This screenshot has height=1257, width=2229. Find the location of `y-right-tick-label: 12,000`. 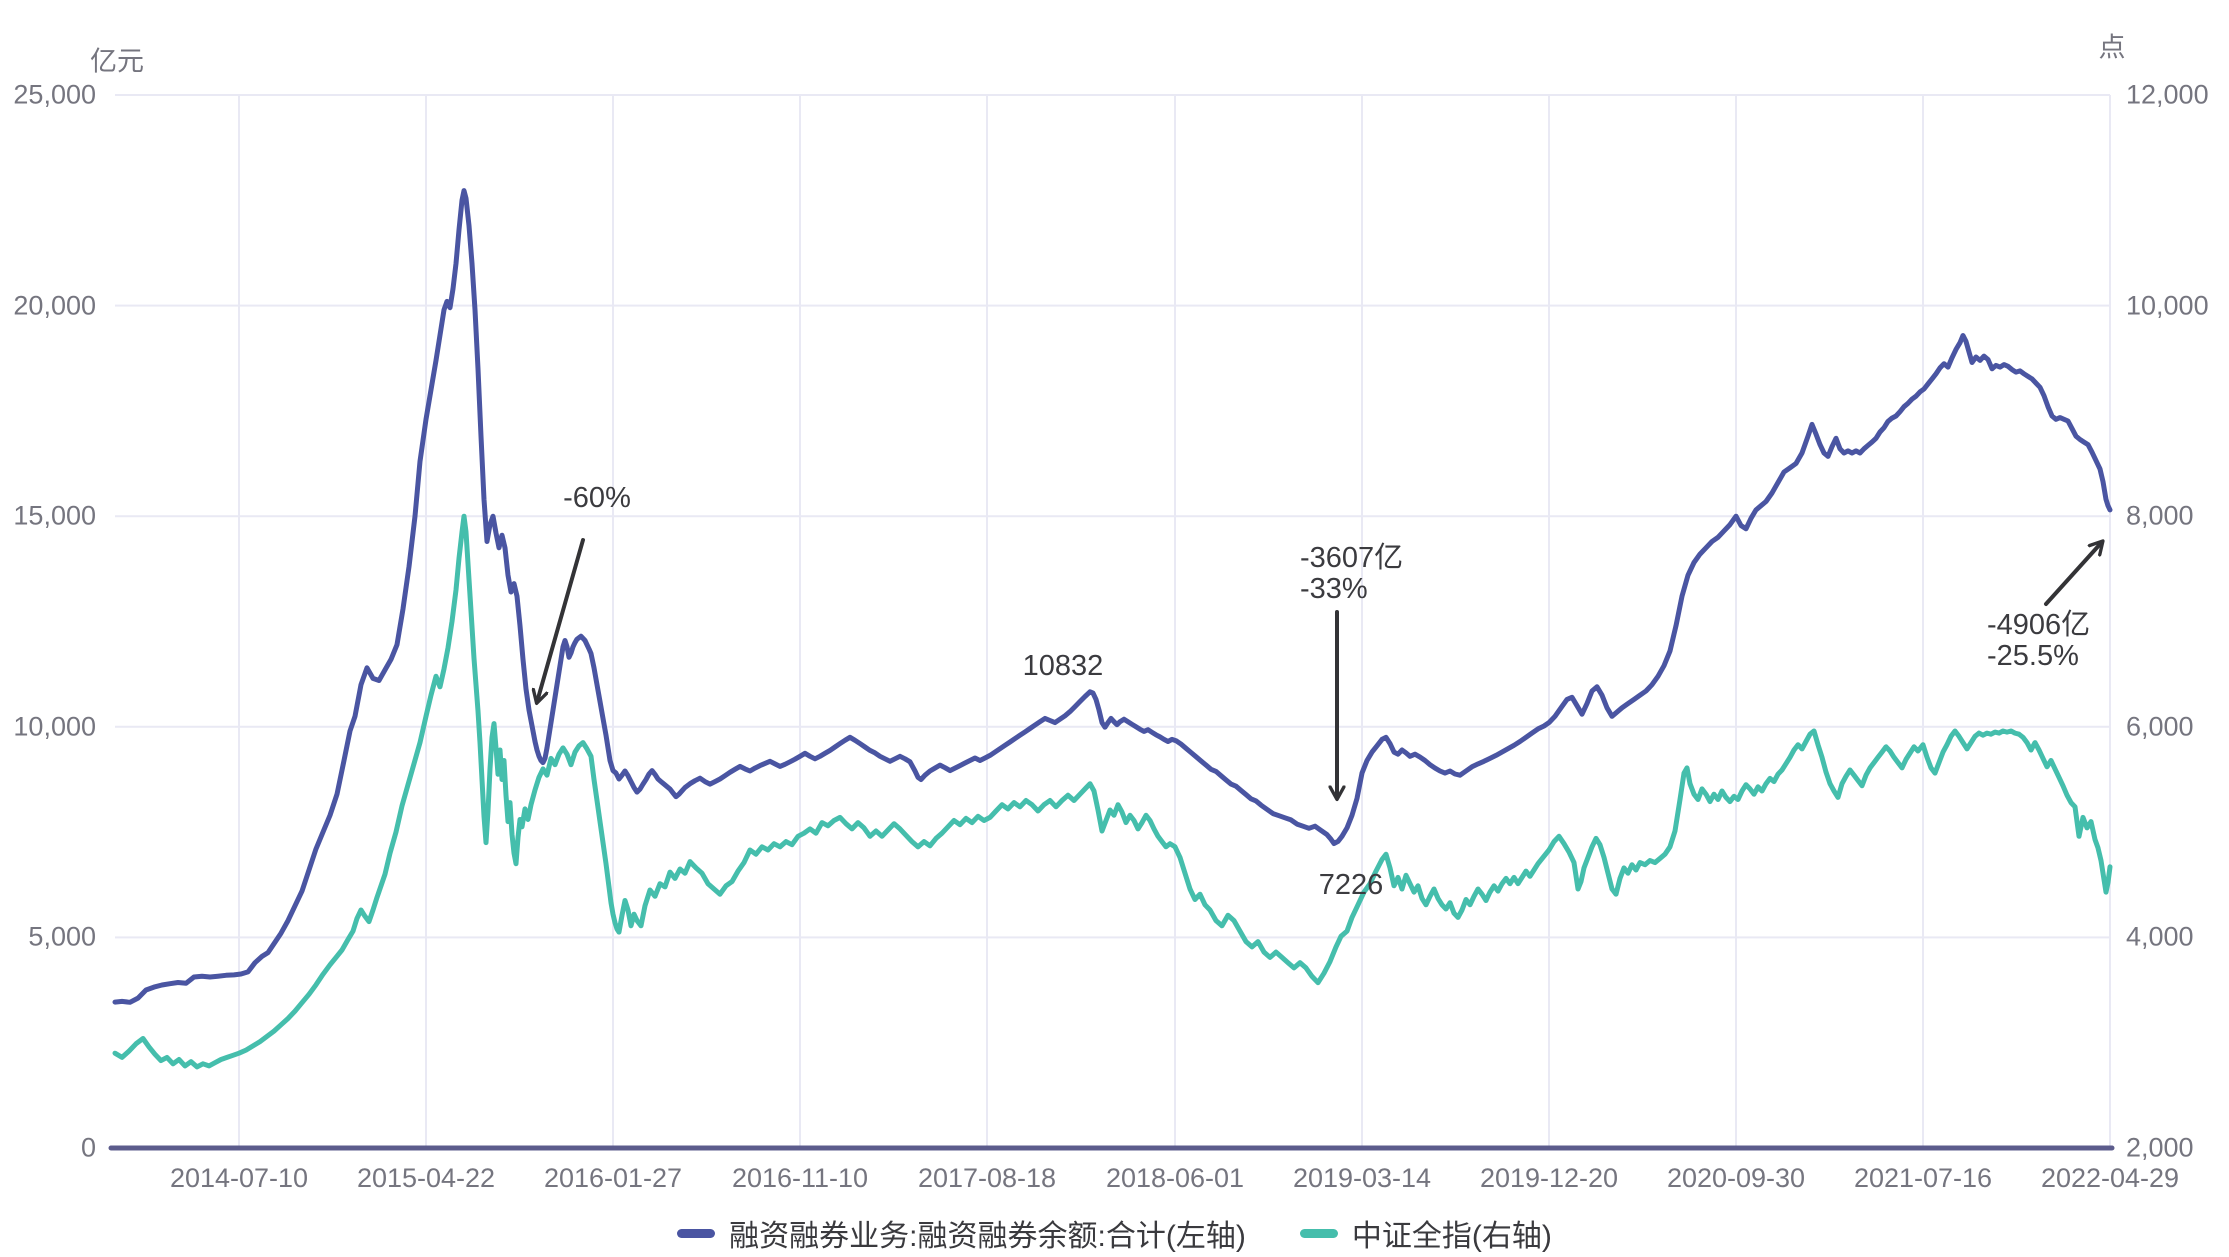

y-right-tick-label: 12,000 is located at coordinates (2167, 94).